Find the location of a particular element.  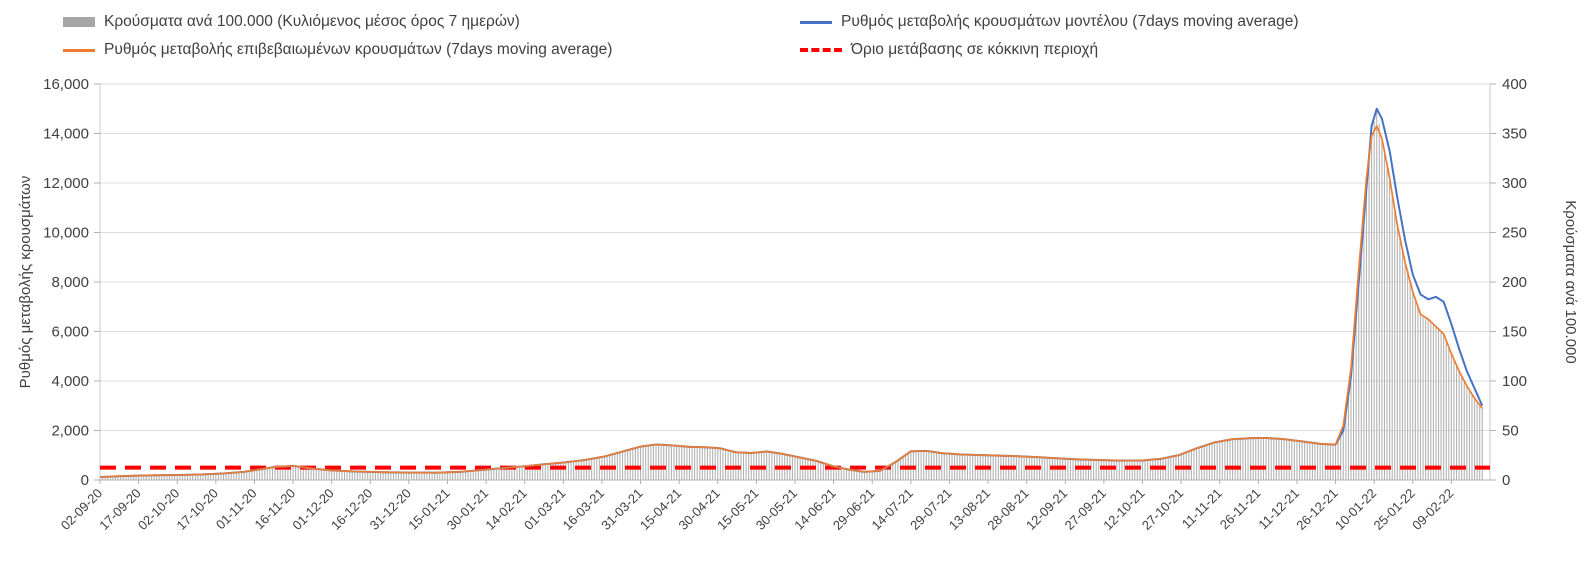

svg-text: 300 is located at coordinates (1514, 183).